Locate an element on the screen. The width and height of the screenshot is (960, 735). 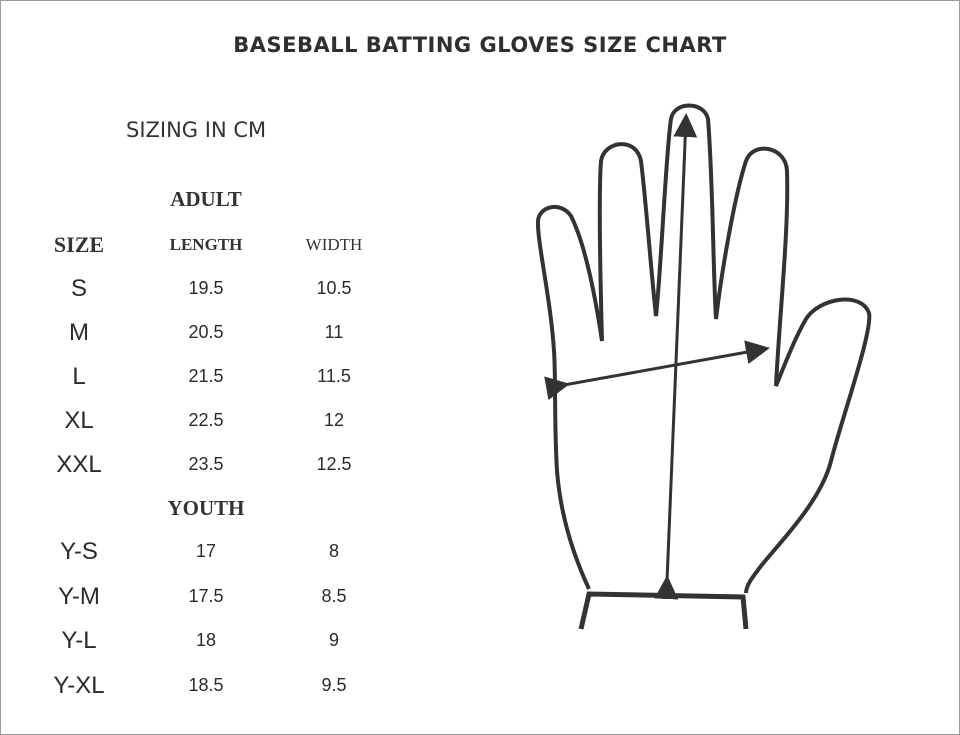
youth-width-cell: 9 is located at coordinates (333, 640).